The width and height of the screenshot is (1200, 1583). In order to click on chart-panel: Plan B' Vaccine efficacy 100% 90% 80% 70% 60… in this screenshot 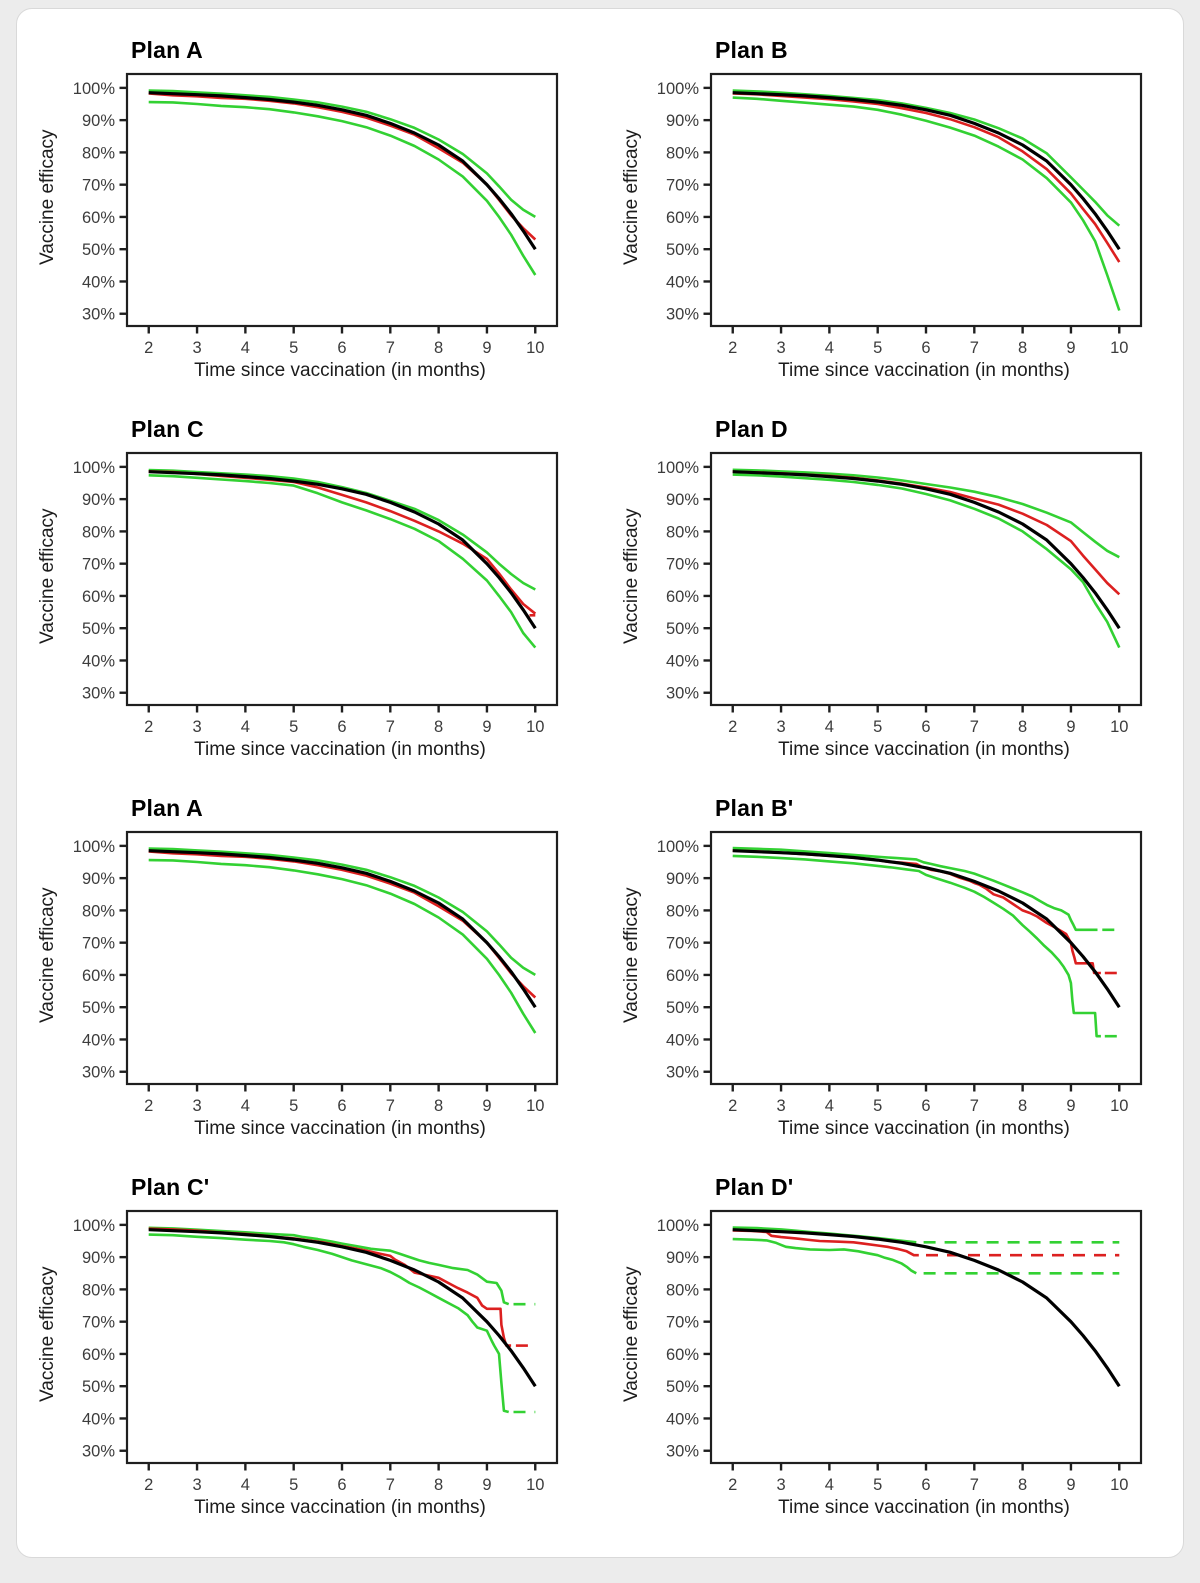, I will do `click(892, 966)`.